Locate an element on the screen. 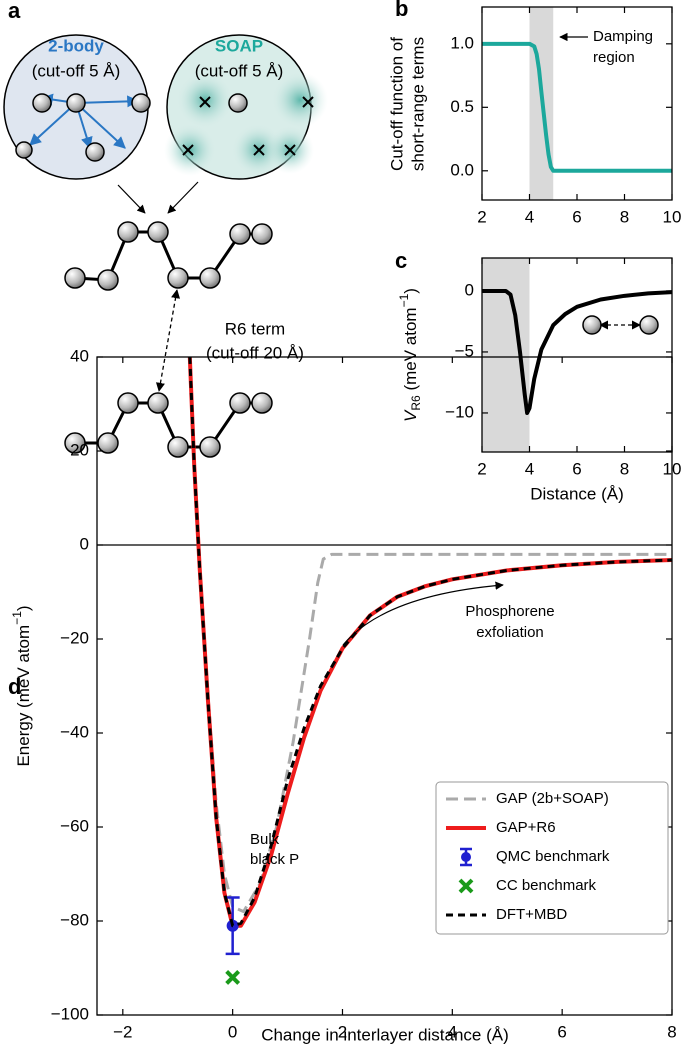 Image resolution: width=685 pixels, height=1047 pixels. y-tick-label: 0.0 is located at coordinates (462, 169).